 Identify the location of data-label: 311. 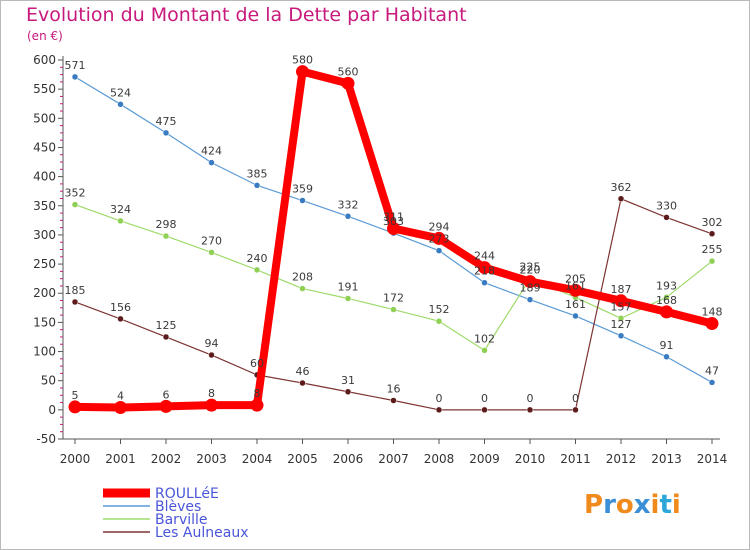
(393, 217).